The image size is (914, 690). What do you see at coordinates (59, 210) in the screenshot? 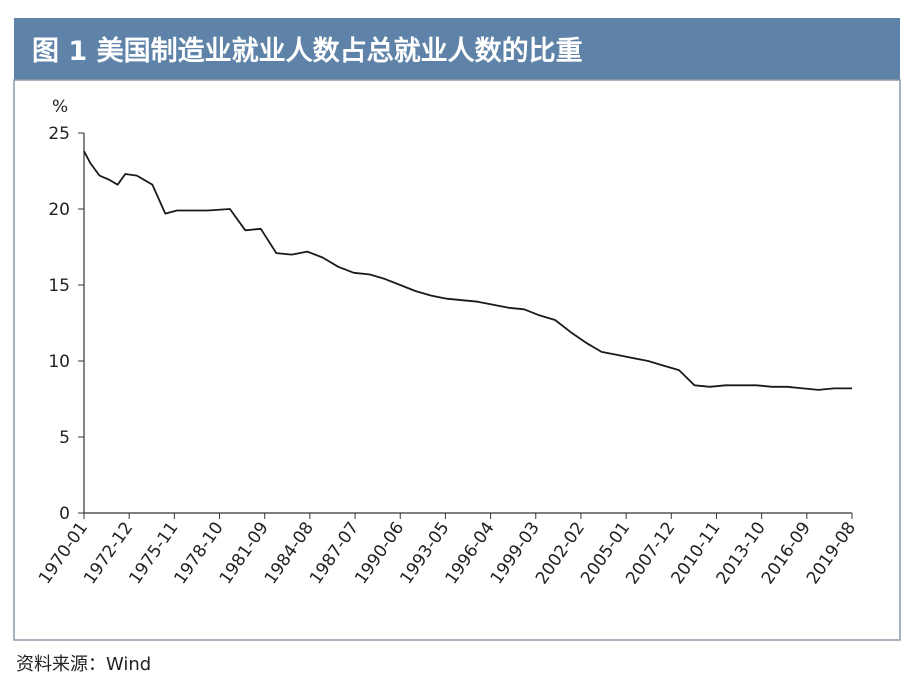
I see `y-tick-label: 20` at bounding box center [59, 210].